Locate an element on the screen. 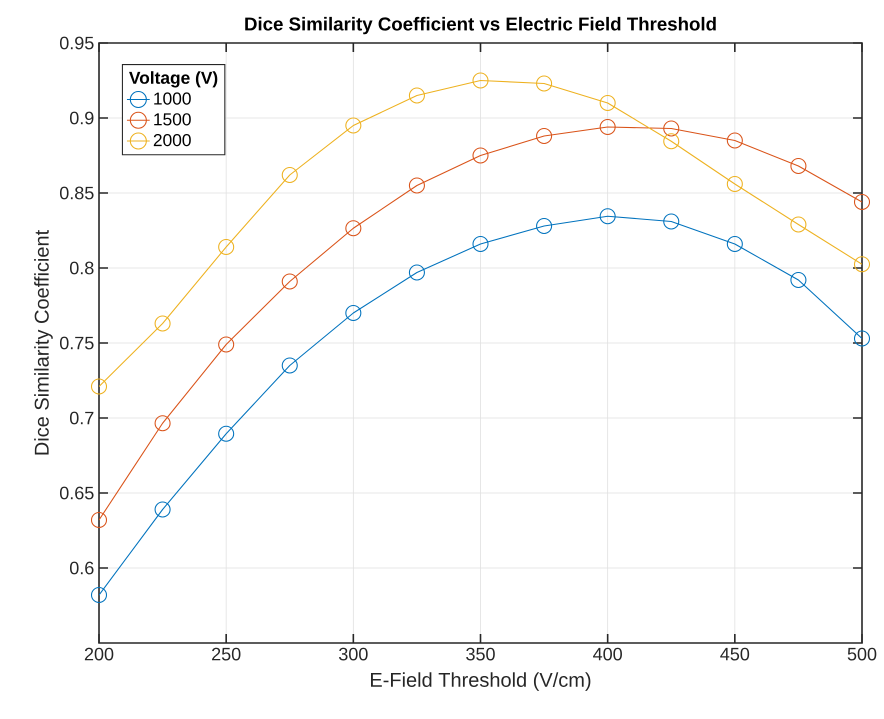 Image resolution: width=884 pixels, height=719 pixels. x-tick-label: 200 is located at coordinates (99, 654).